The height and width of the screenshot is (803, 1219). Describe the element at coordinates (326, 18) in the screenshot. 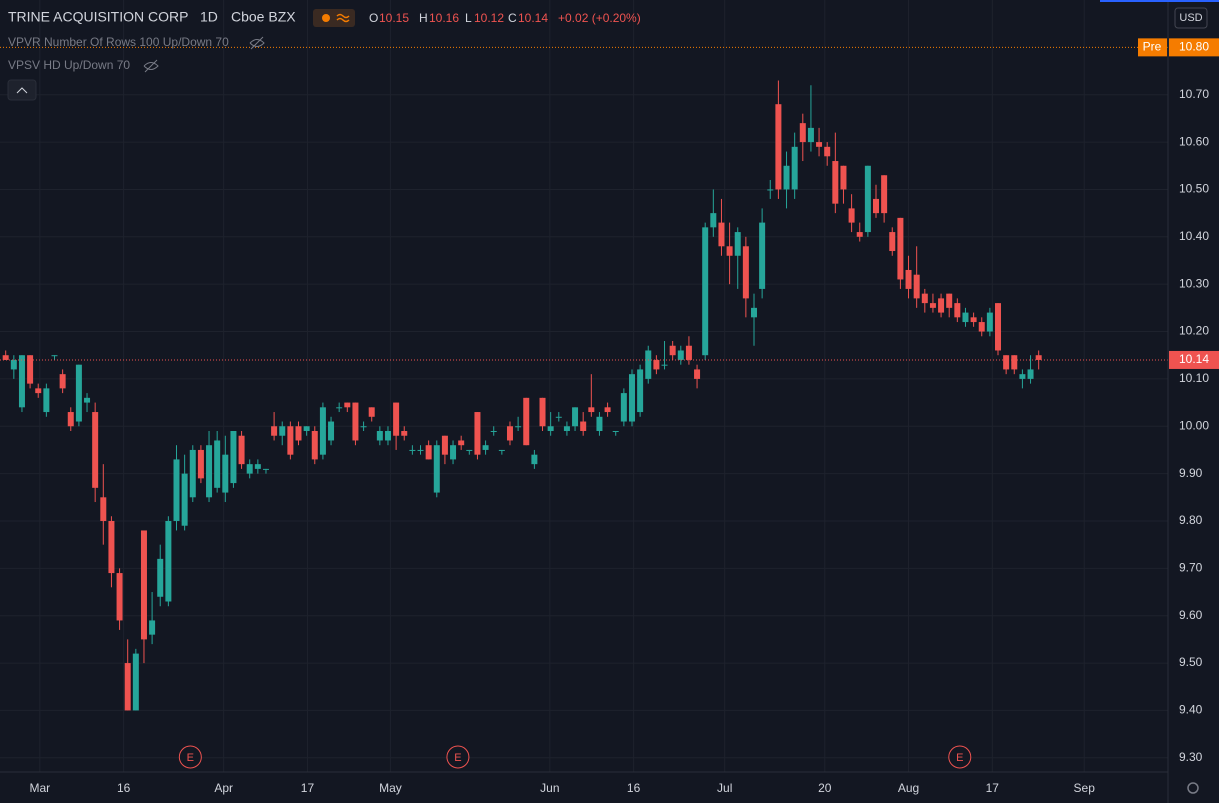

I see `market-status-icon` at that location.